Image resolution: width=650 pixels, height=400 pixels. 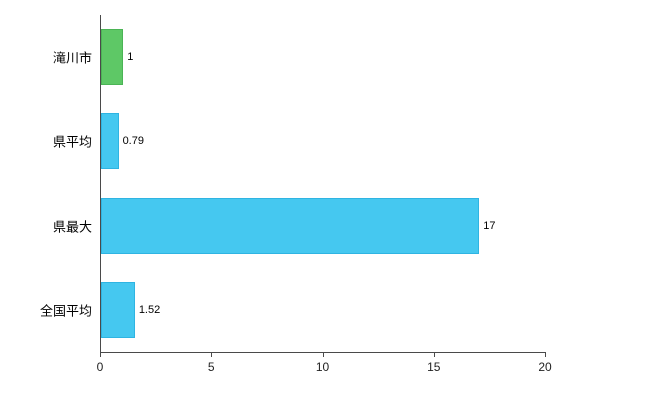 What do you see at coordinates (72, 142) in the screenshot?
I see `y-axis-label: 県平均` at bounding box center [72, 142].